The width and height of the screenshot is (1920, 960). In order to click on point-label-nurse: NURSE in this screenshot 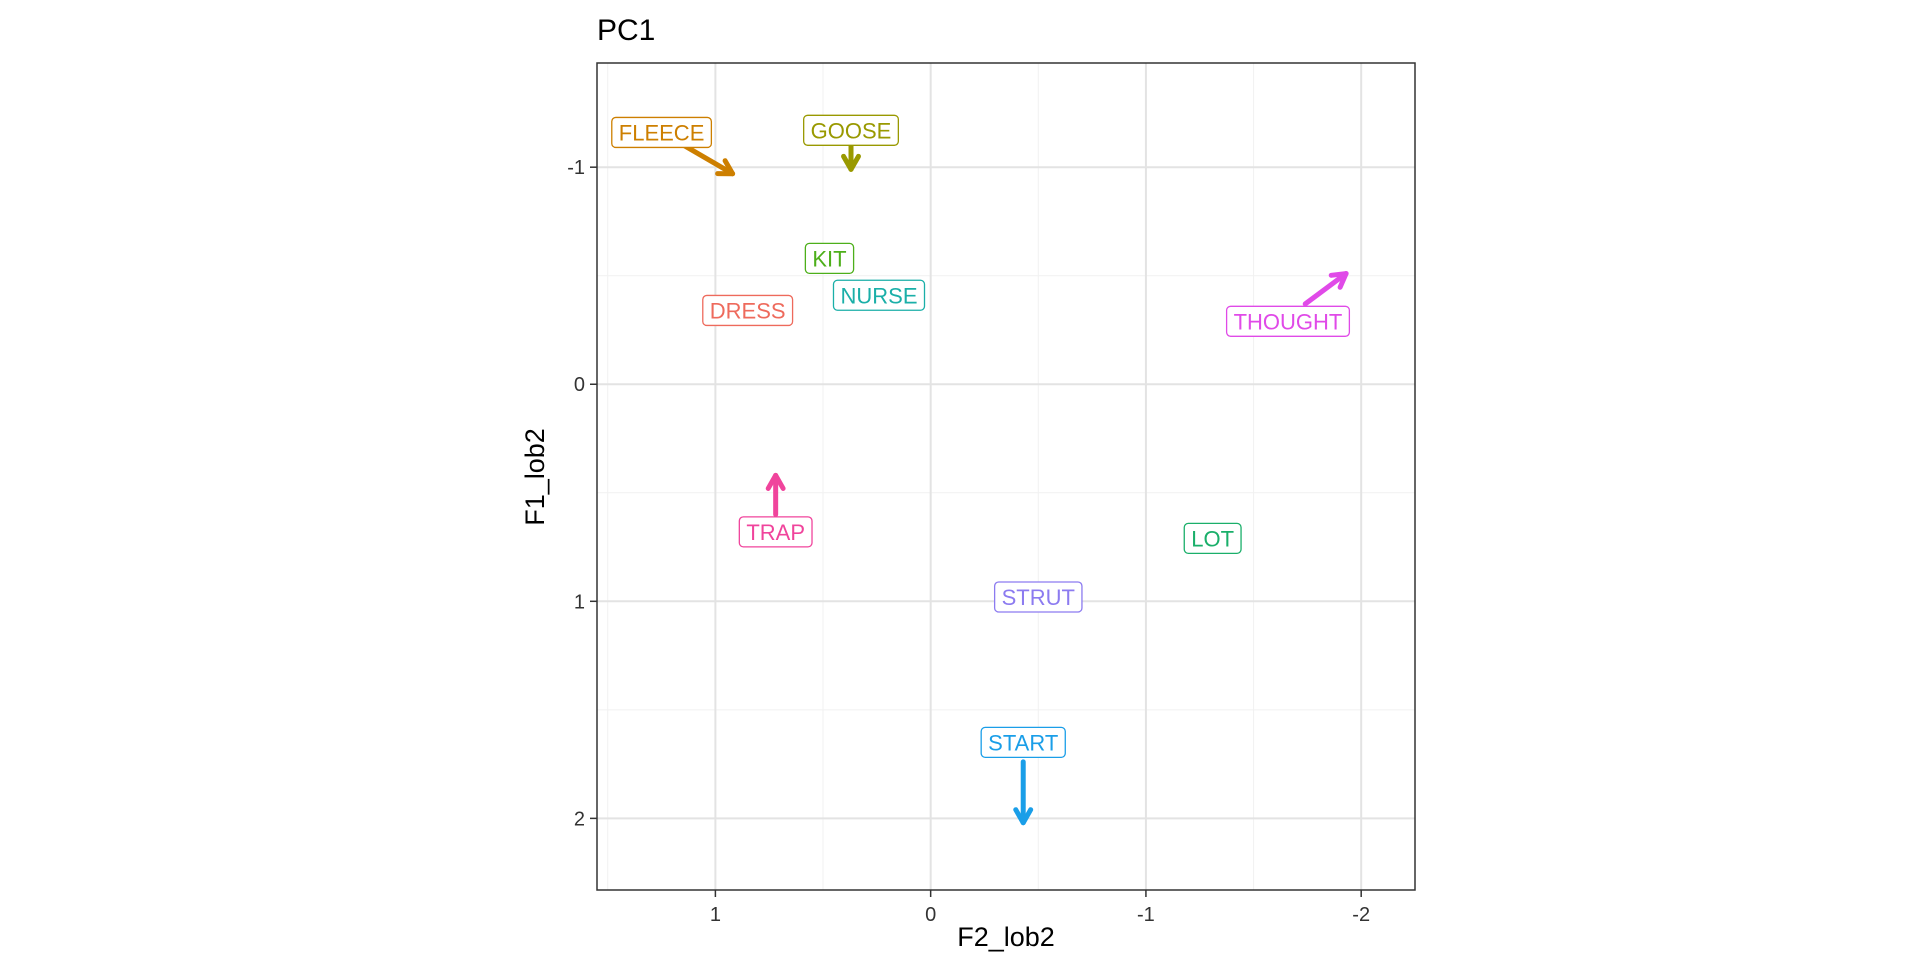, I will do `click(879, 295)`.